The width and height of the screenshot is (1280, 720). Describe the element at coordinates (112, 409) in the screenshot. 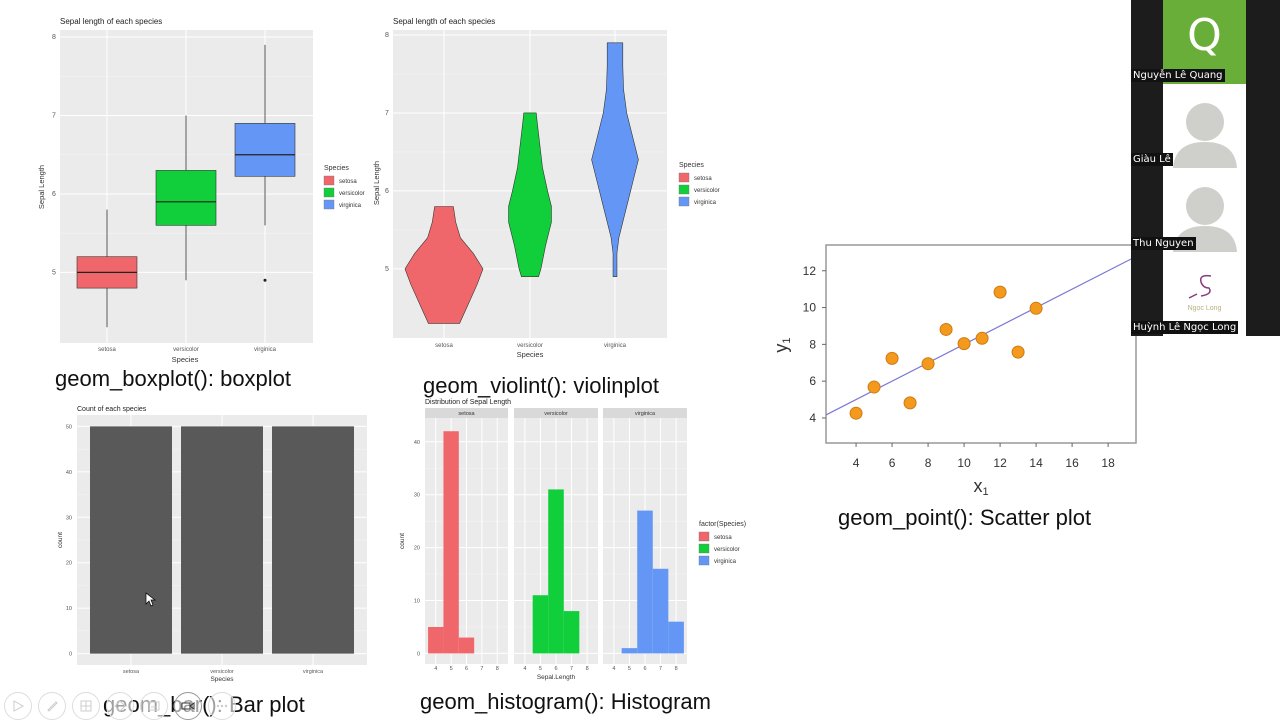

I see `bar-title: Count of each species` at that location.